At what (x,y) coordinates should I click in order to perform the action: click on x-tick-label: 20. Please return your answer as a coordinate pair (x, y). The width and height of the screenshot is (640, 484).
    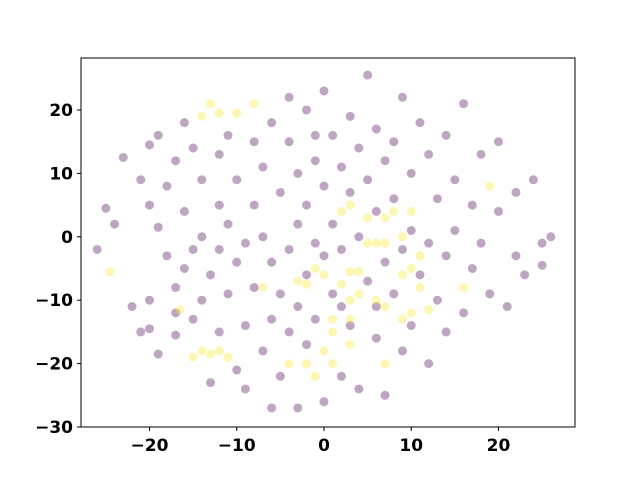
    Looking at the image, I should click on (499, 446).